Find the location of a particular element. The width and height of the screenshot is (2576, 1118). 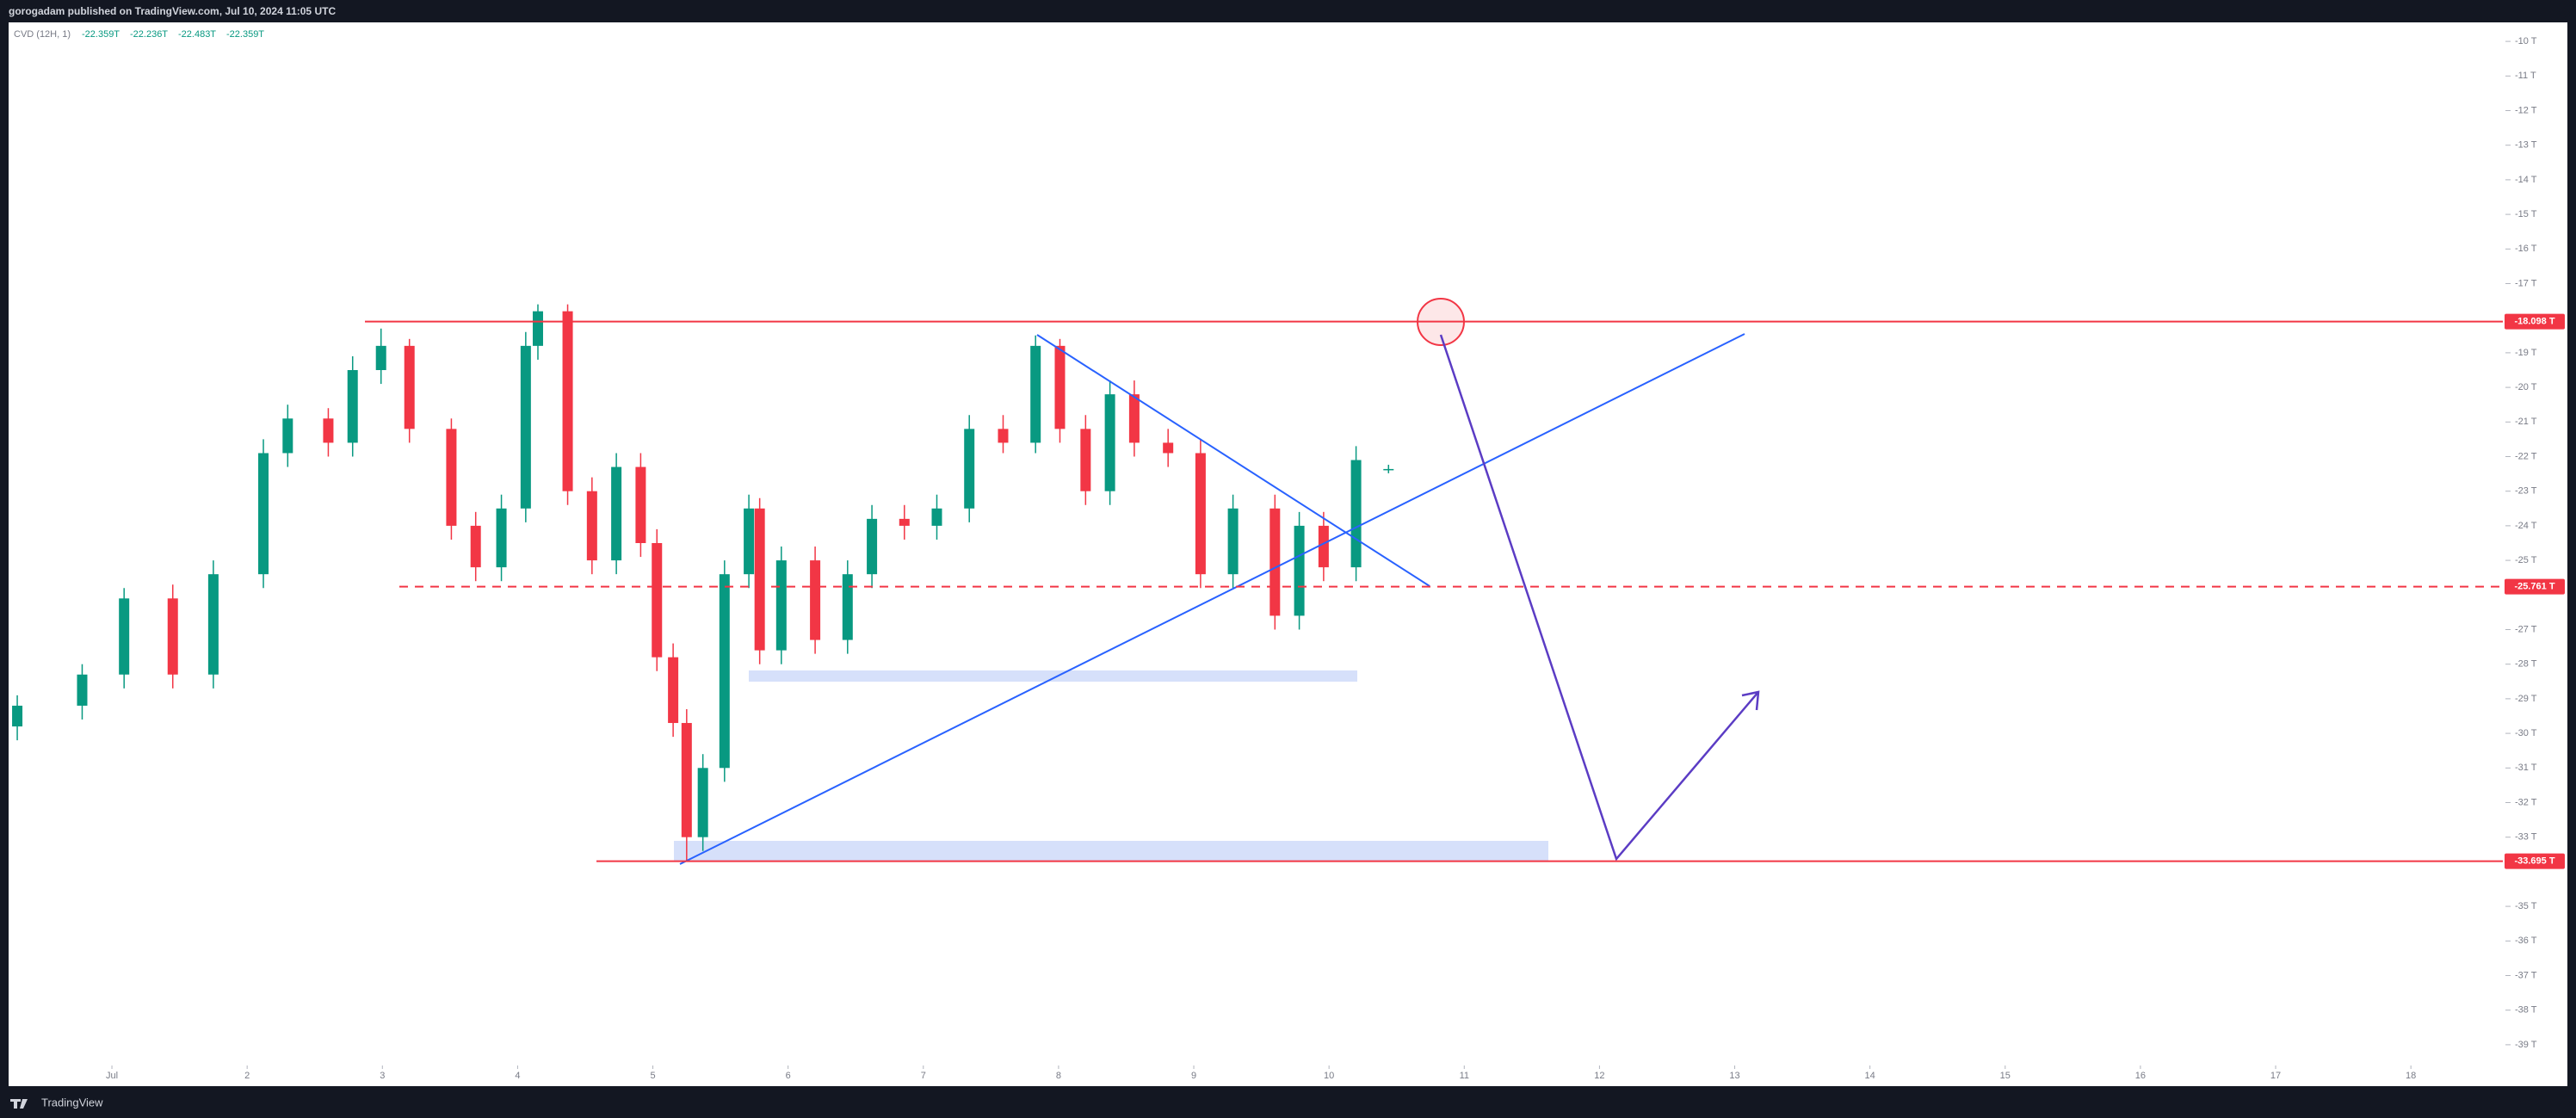

x-tick-label: 3 is located at coordinates (382, 1076).